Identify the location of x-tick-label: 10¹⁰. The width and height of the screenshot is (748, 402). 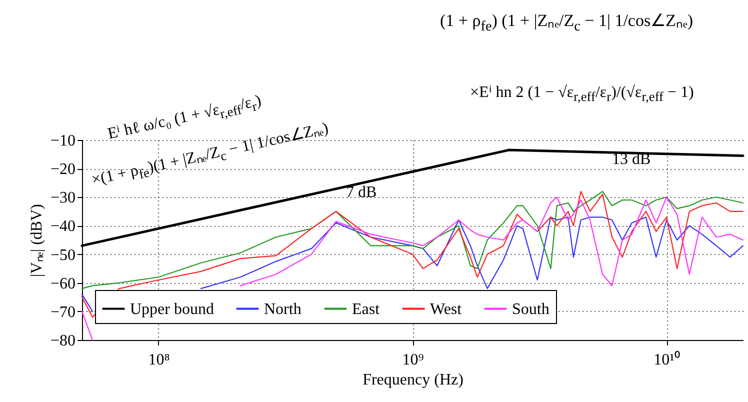
(667, 359).